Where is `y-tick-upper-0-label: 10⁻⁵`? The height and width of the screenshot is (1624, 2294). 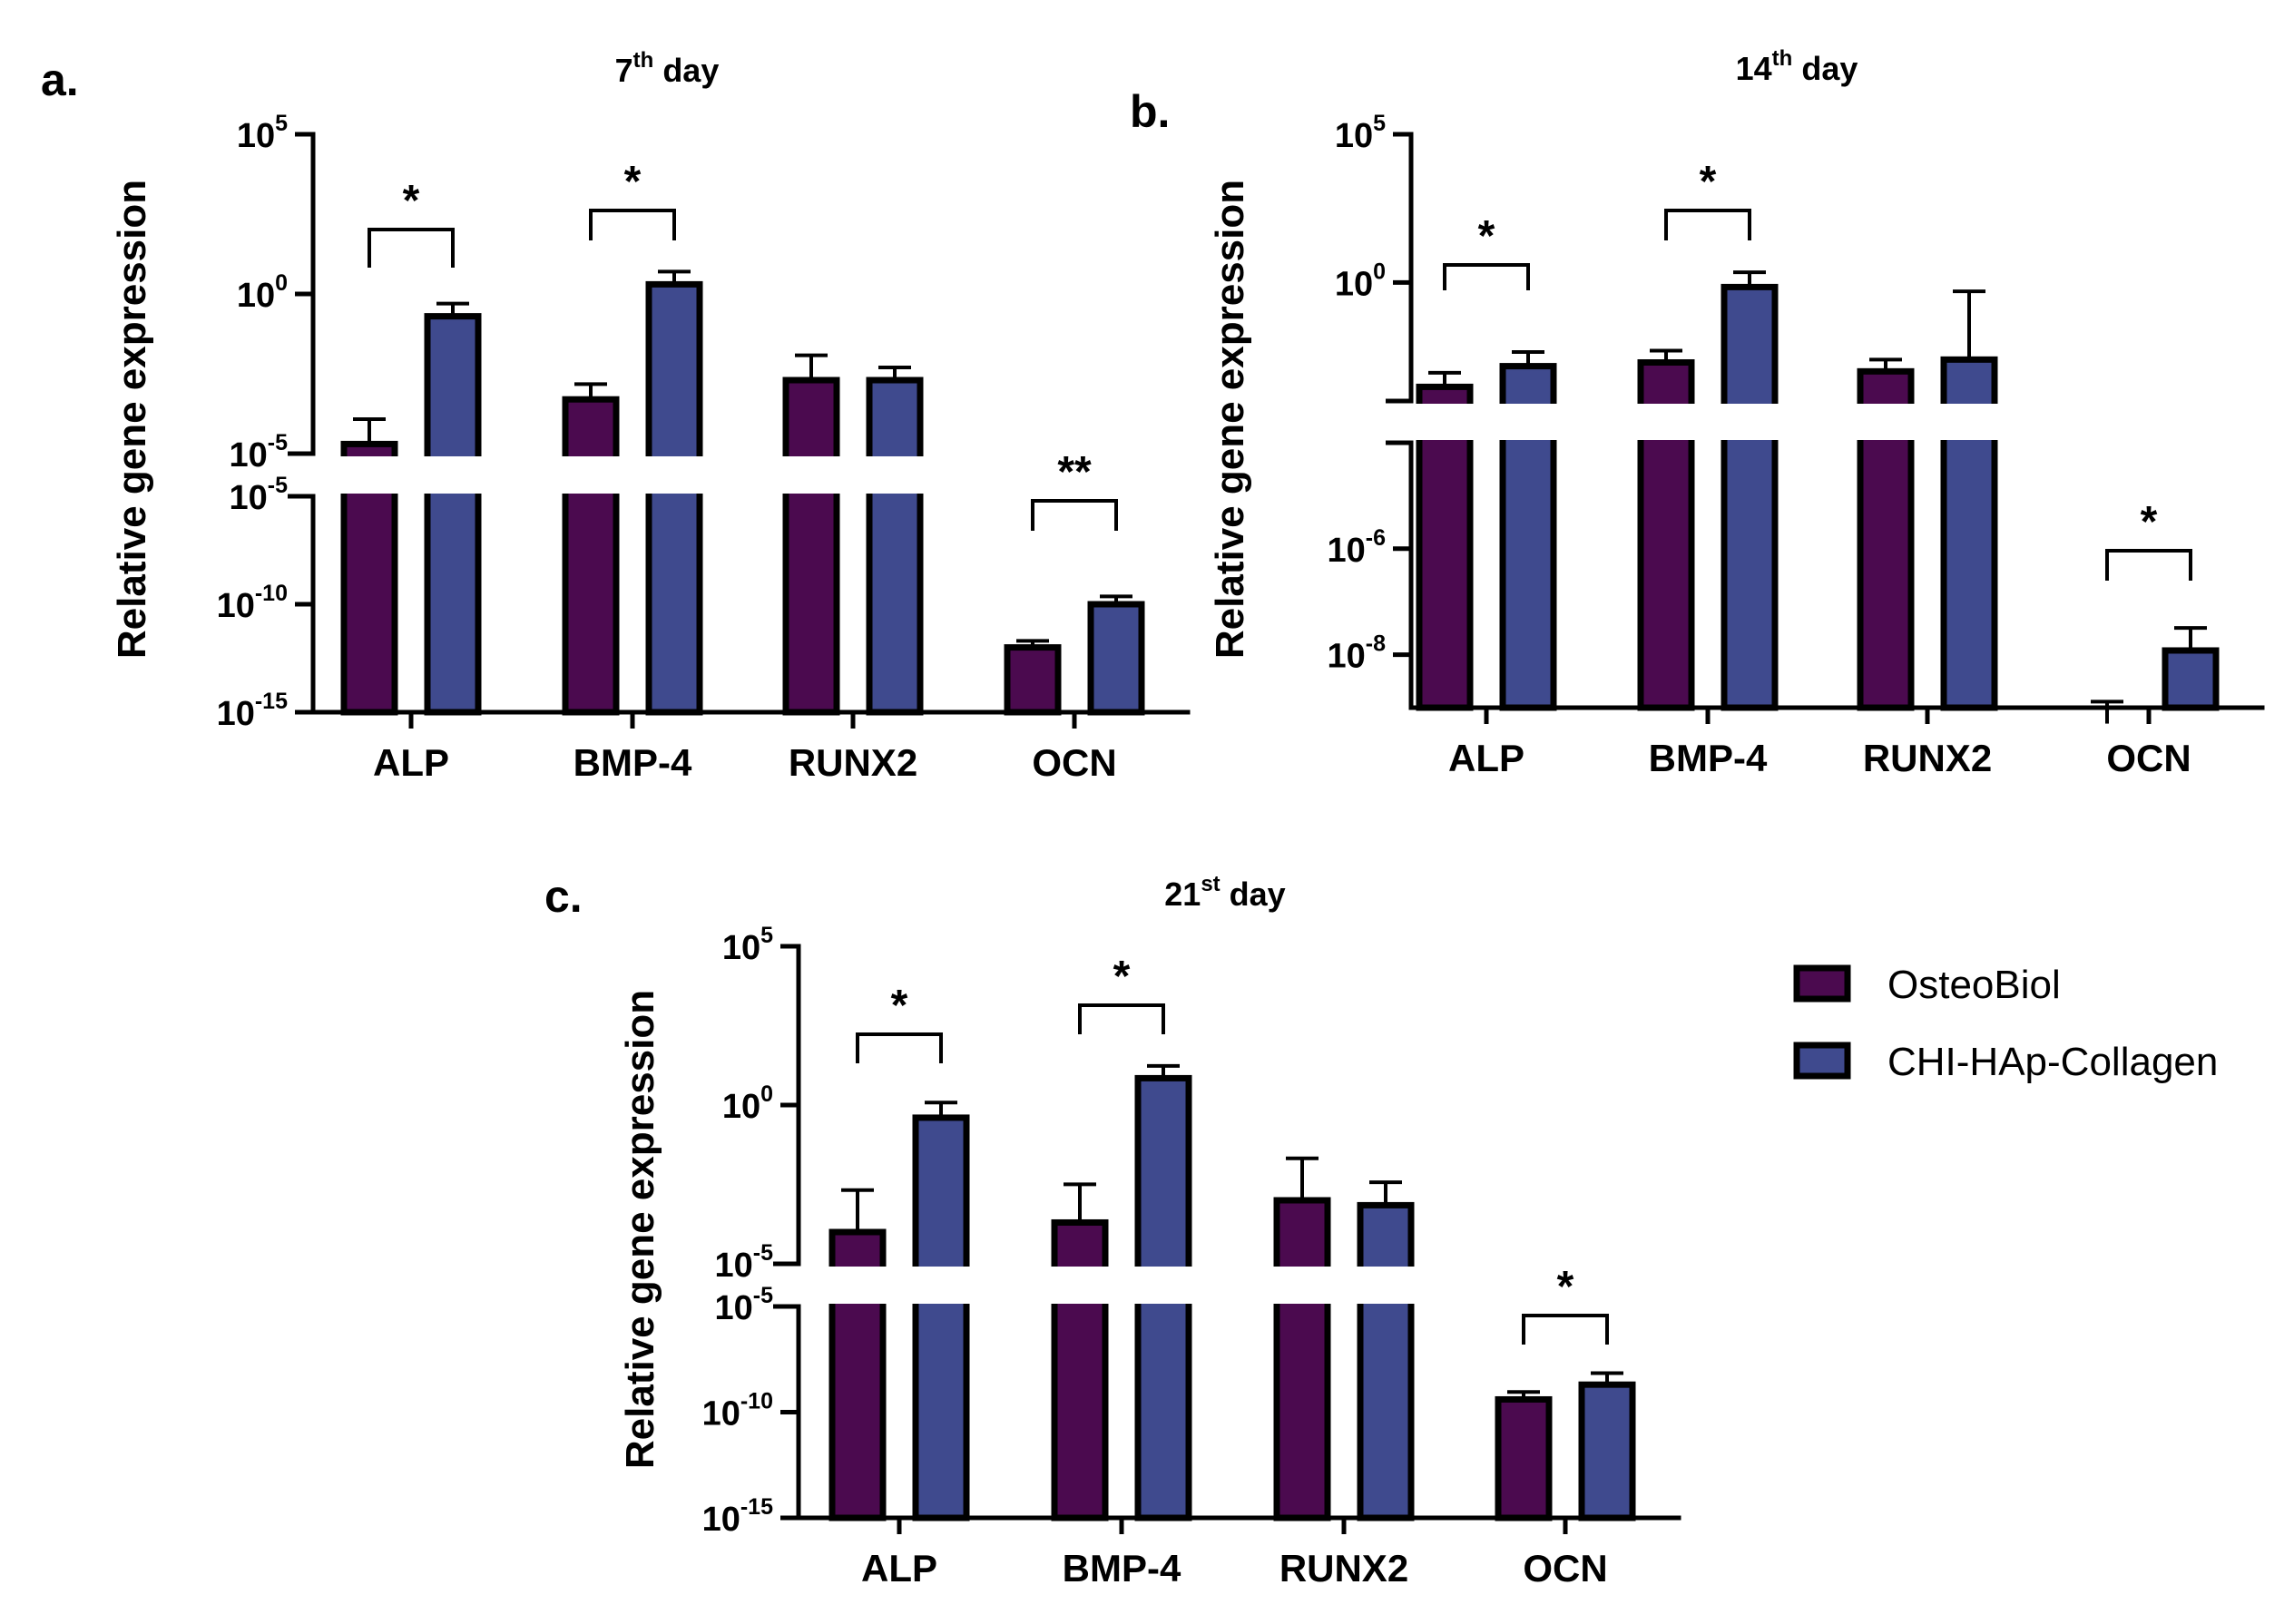
y-tick-upper-0-label: 10⁻⁵ is located at coordinates (258, 452).